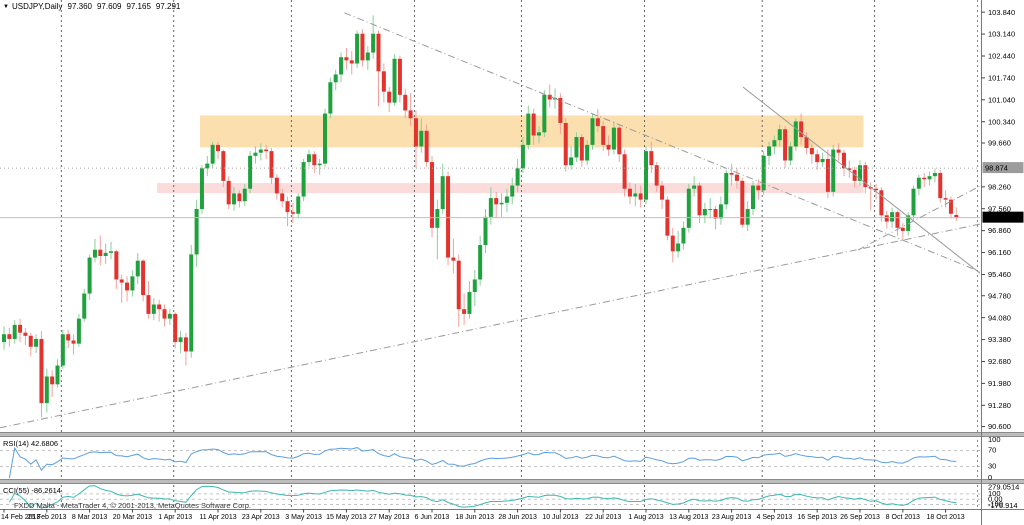  Describe the element at coordinates (132, 517) in the screenshot. I see `time-axis-label: 20 Mar 2013` at that location.